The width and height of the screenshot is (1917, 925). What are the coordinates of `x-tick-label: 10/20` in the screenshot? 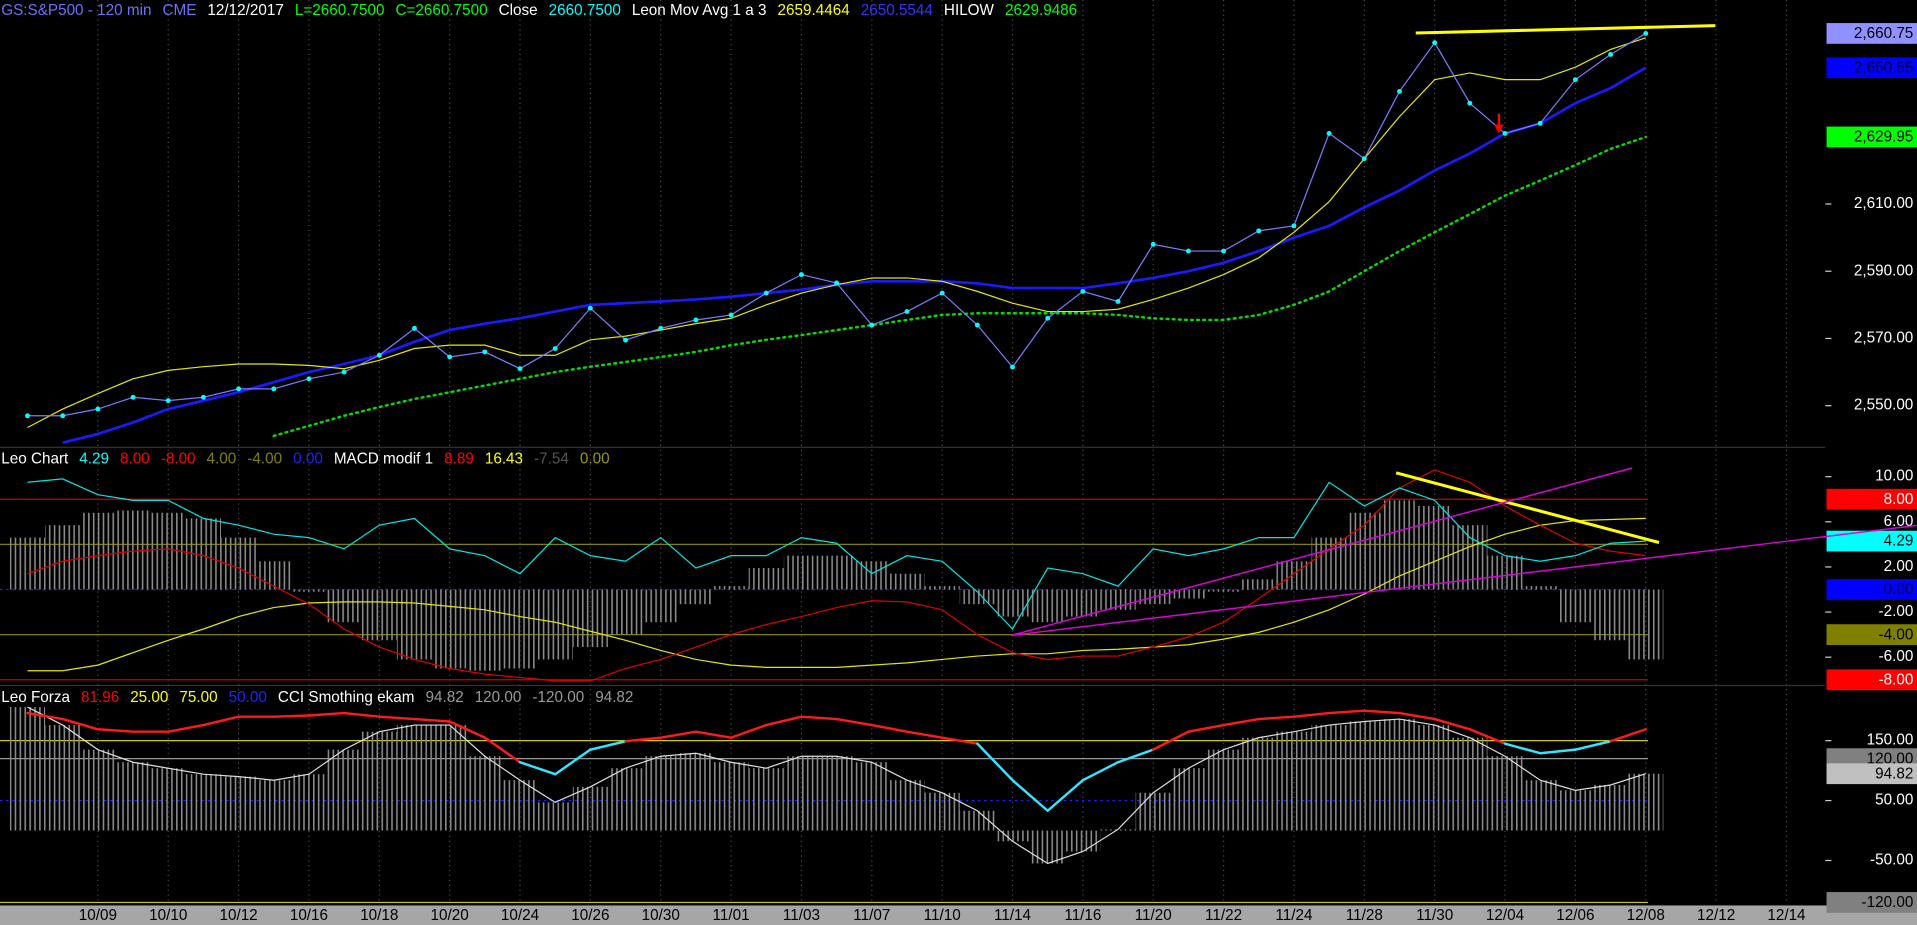 It's located at (450, 915).